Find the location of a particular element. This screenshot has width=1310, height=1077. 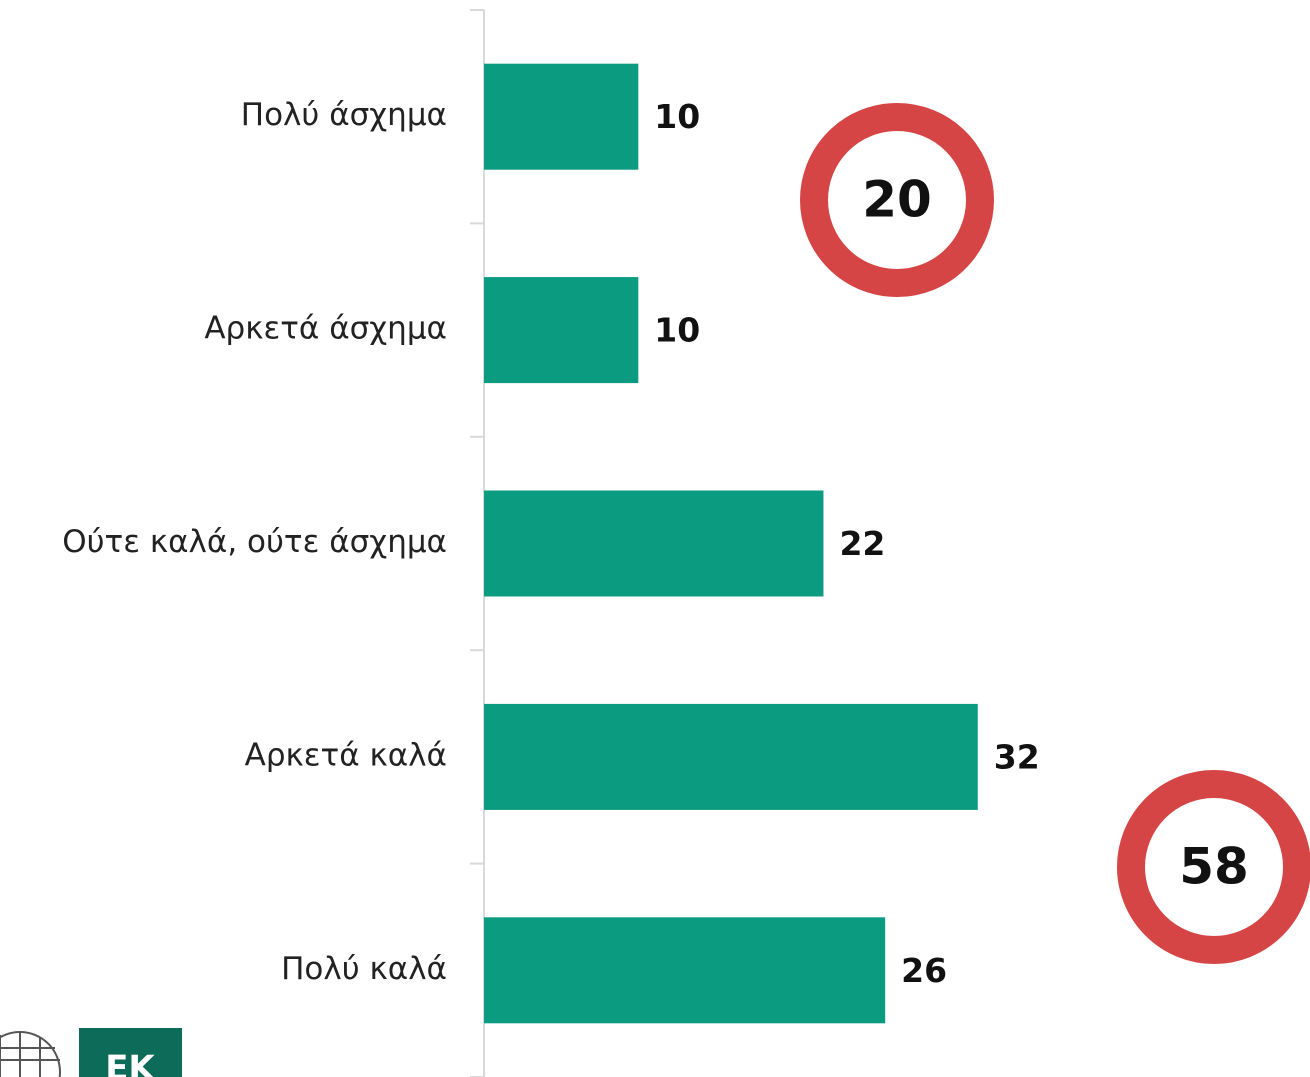

logo-text: EK is located at coordinates (130, 1063).